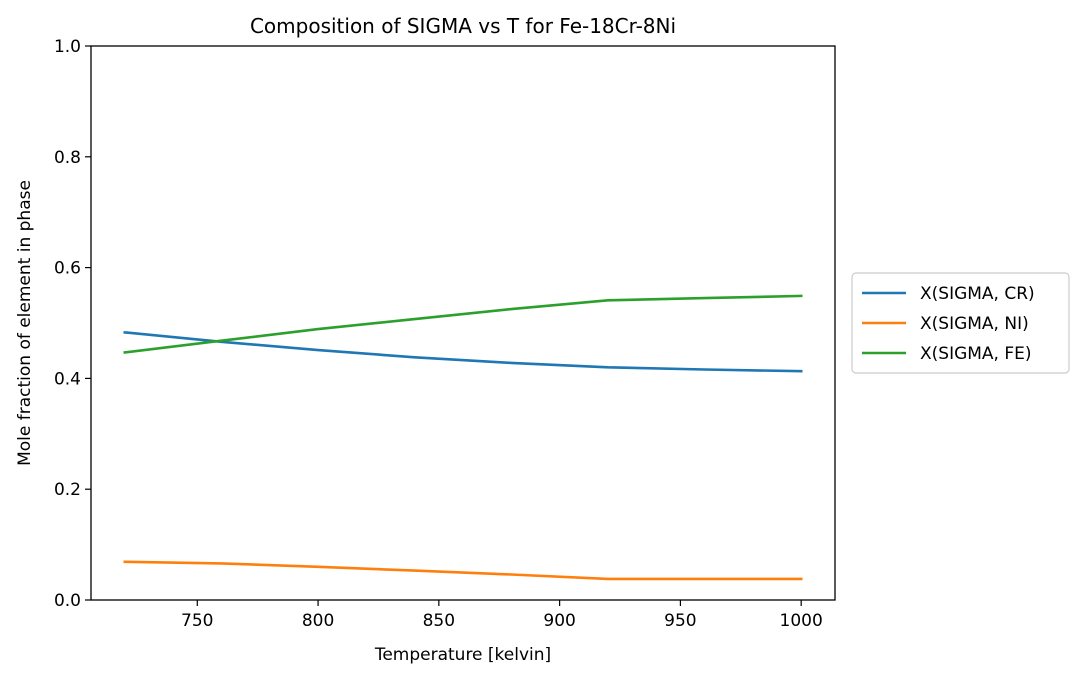 The width and height of the screenshot is (1083, 682). Describe the element at coordinates (67, 47) in the screenshot. I see `y-tick-label: 1.0` at that location.